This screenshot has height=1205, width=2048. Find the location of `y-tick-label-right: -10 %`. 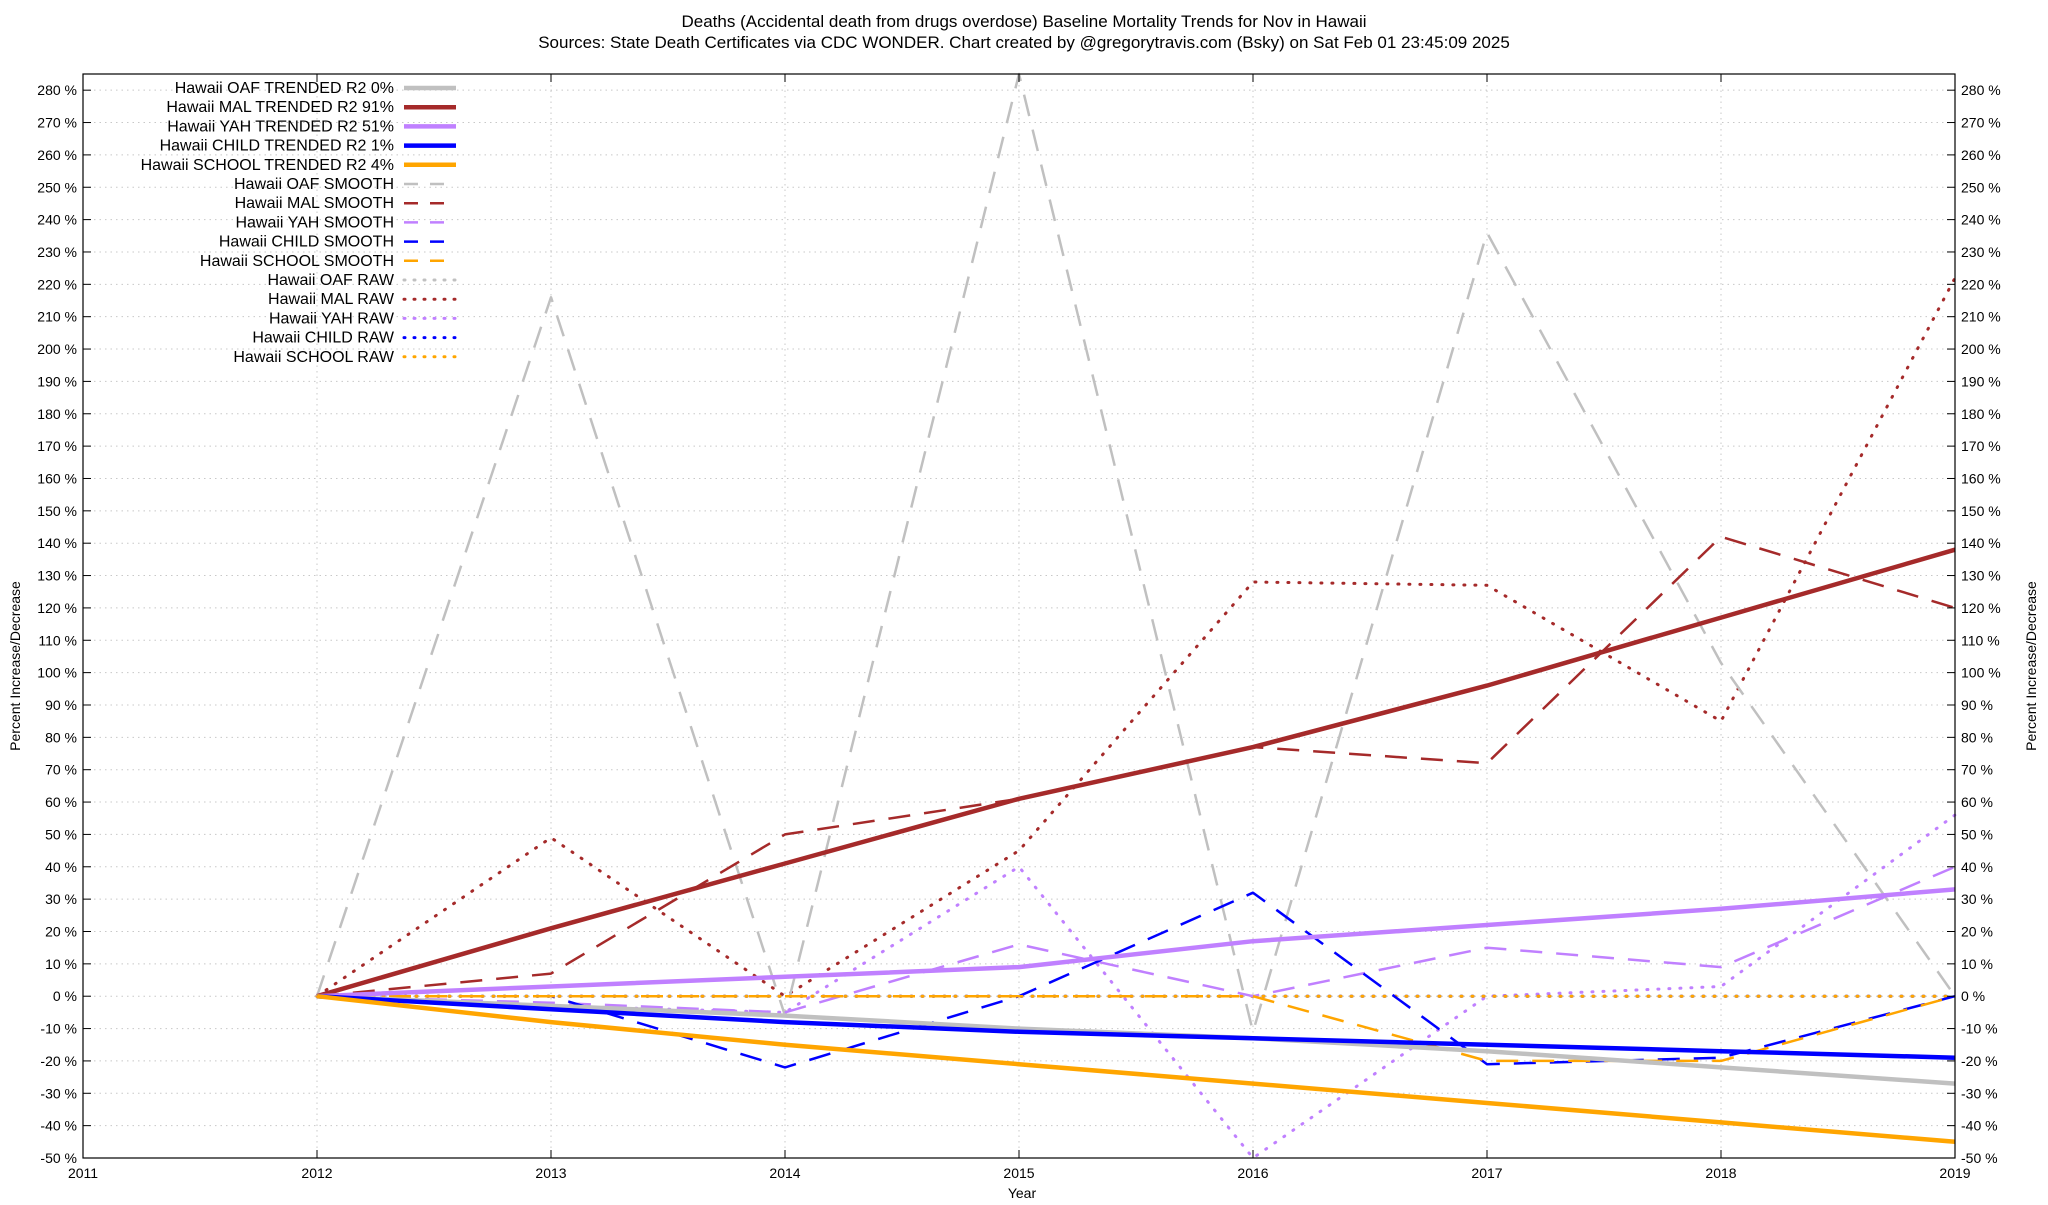

y-tick-label-right: -10 % is located at coordinates (1979, 1029).